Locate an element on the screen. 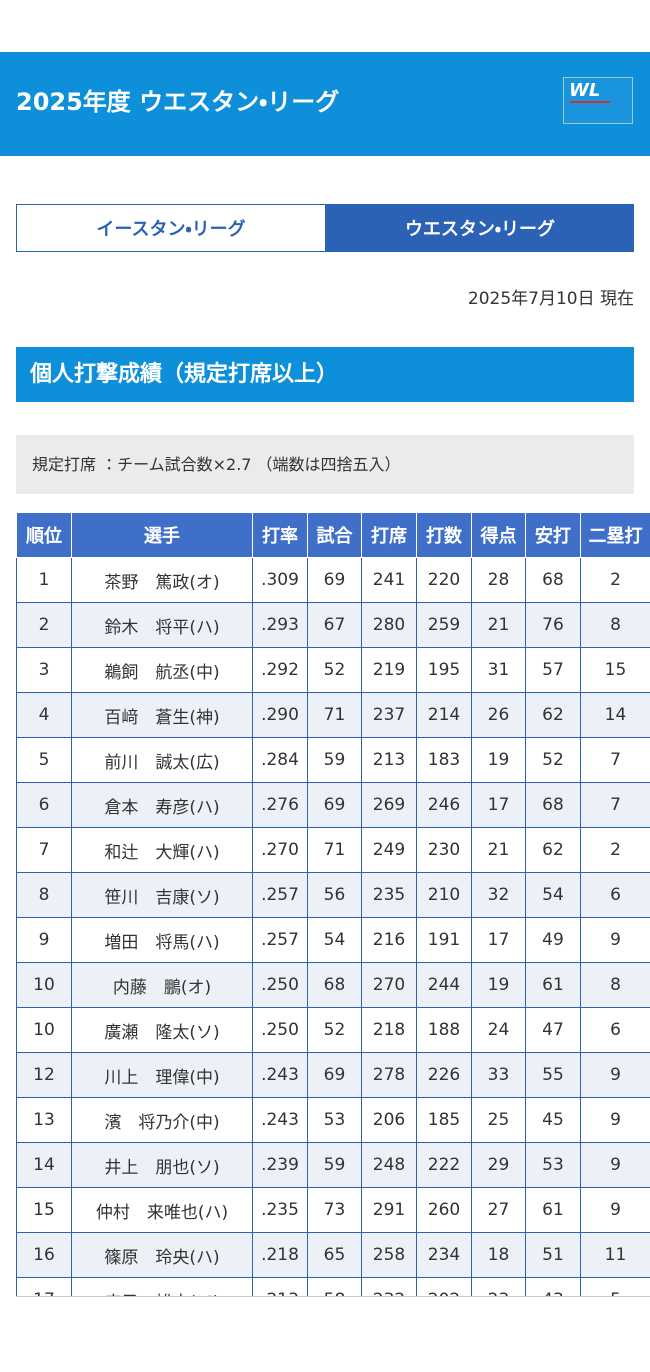  column-header: 打席 is located at coordinates (389, 535).